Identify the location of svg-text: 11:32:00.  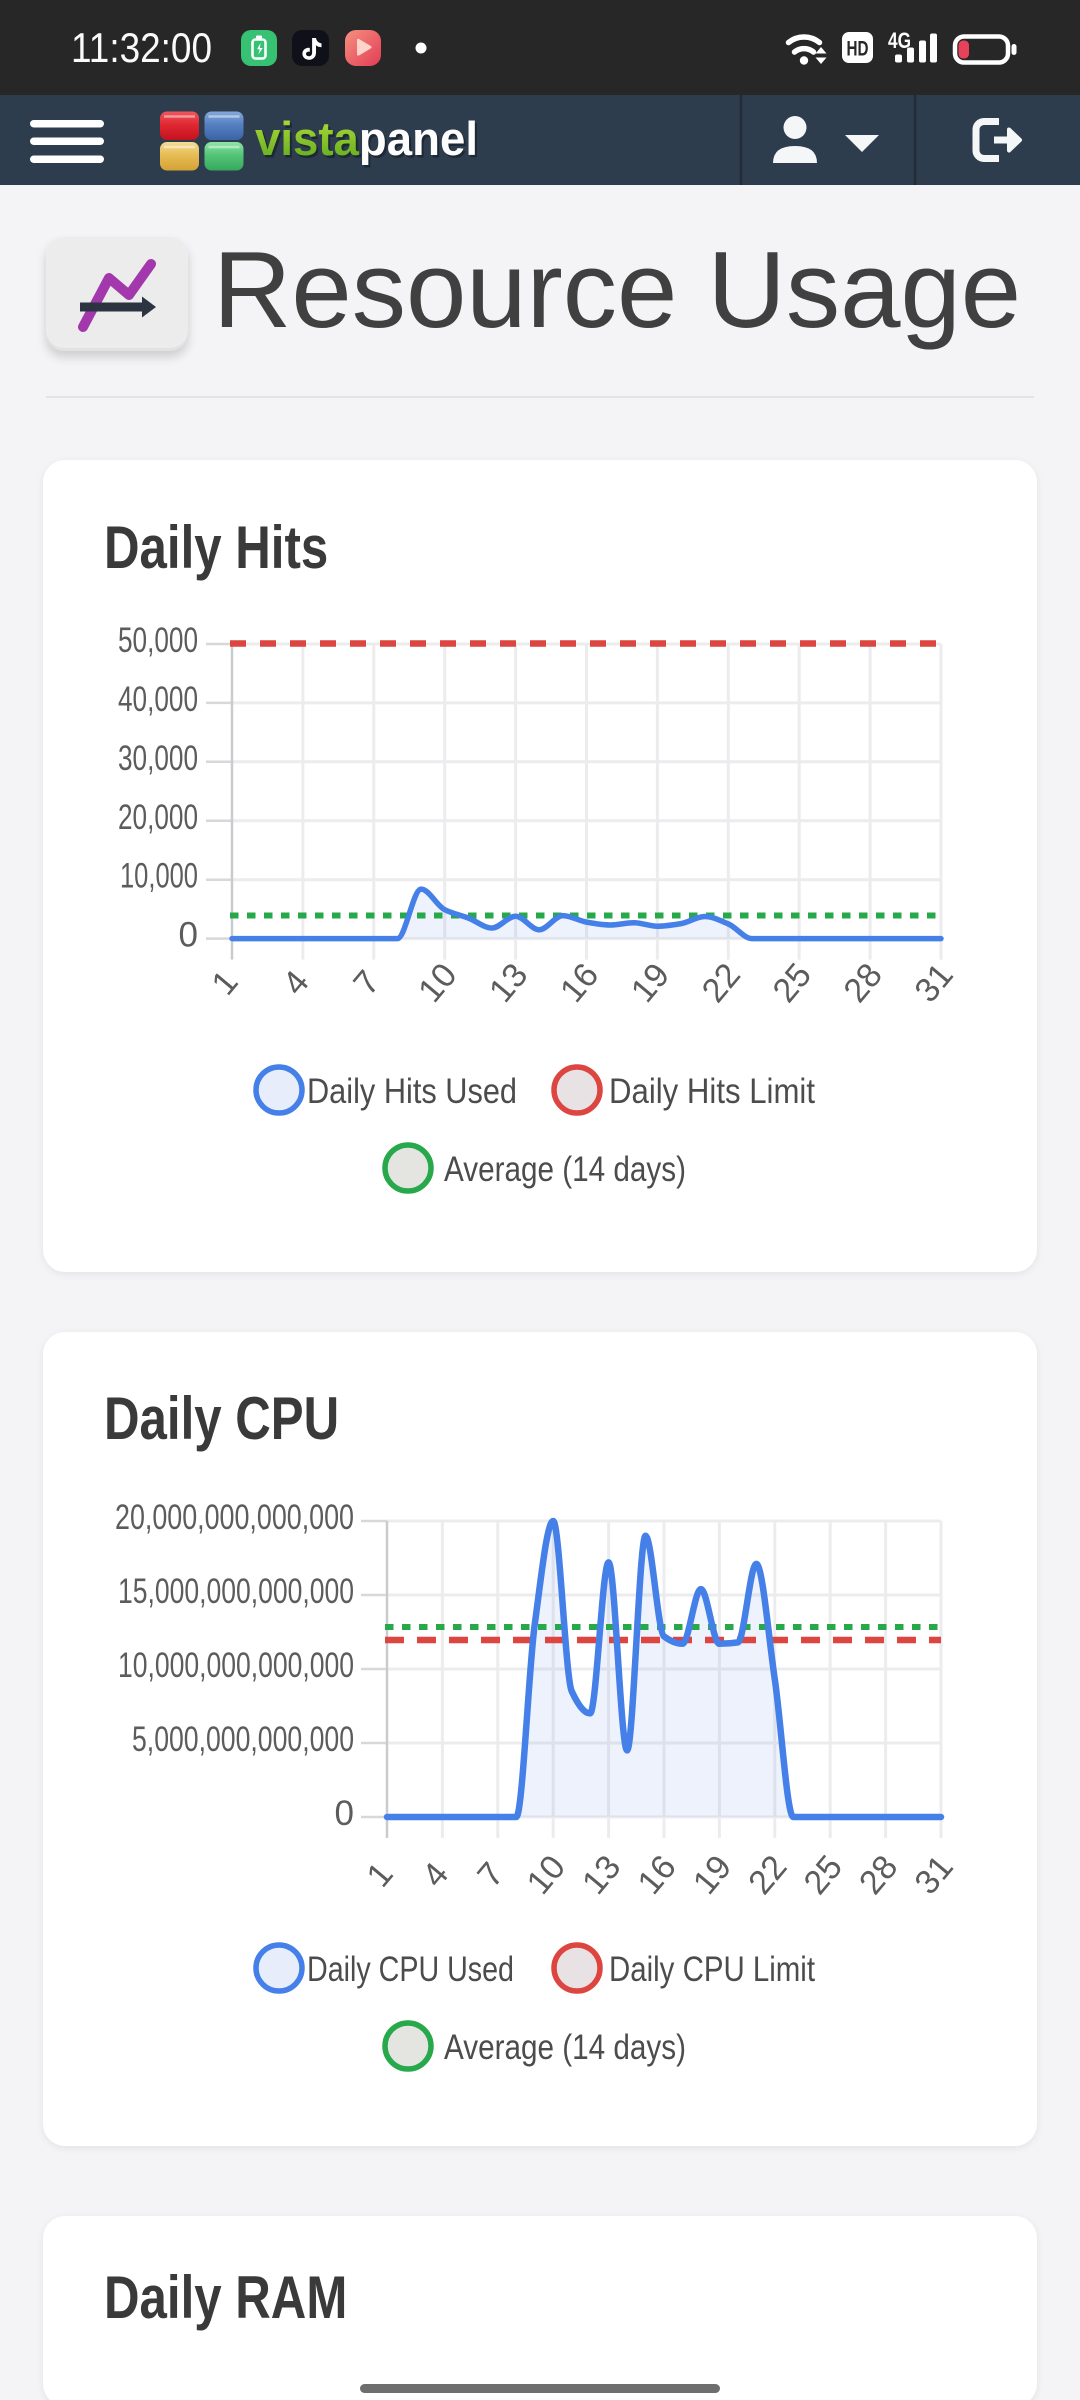
(141, 47).